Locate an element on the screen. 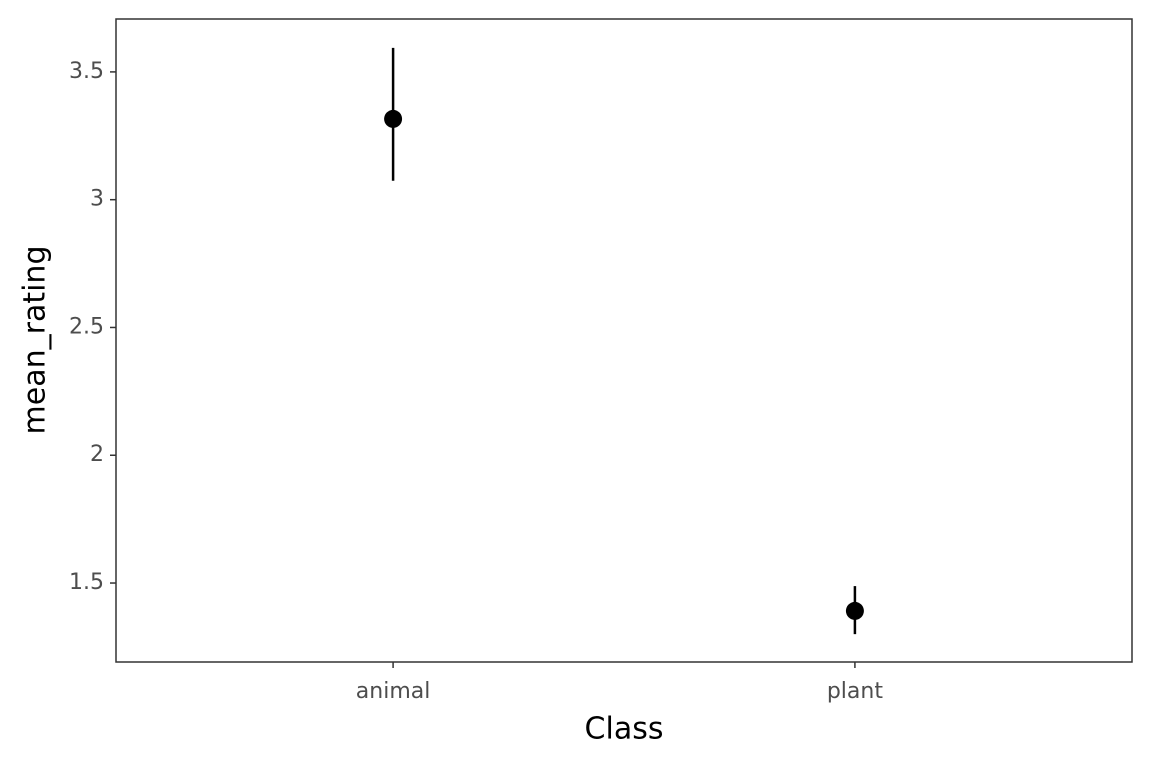 The height and width of the screenshot is (768, 1152). y-tick-label: 2 is located at coordinates (97, 454).